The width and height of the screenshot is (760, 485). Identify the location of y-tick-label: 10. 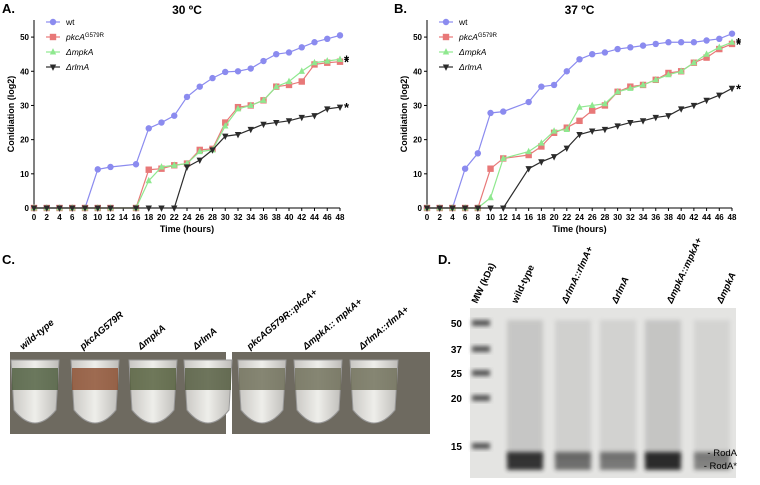
(417, 174).